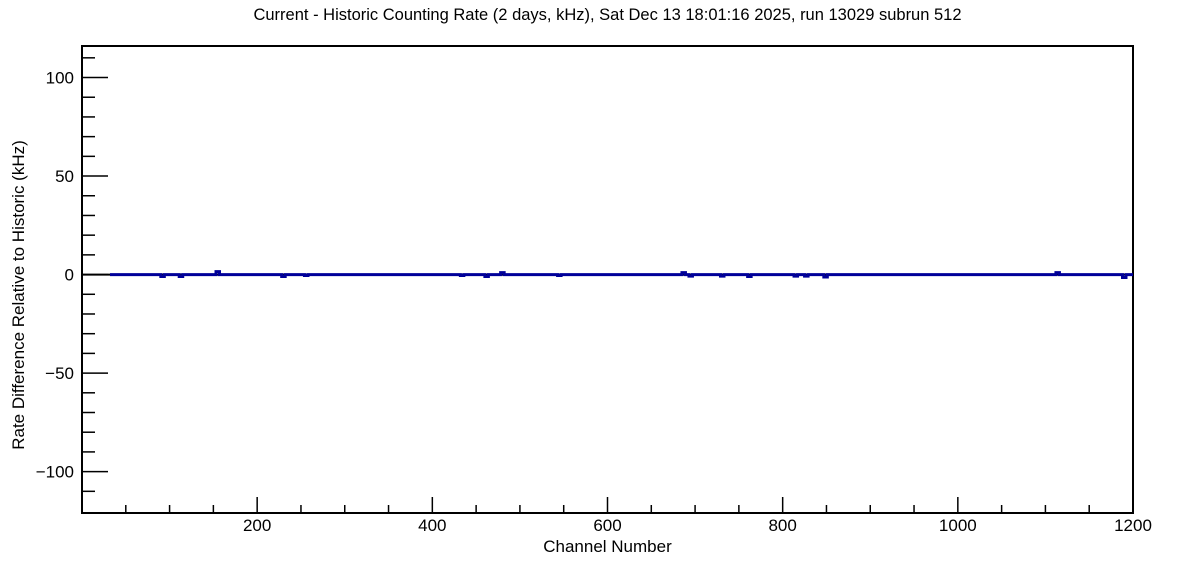 This screenshot has width=1196, height=572. Describe the element at coordinates (607, 546) in the screenshot. I see `x-axis-title: Channel Number` at that location.